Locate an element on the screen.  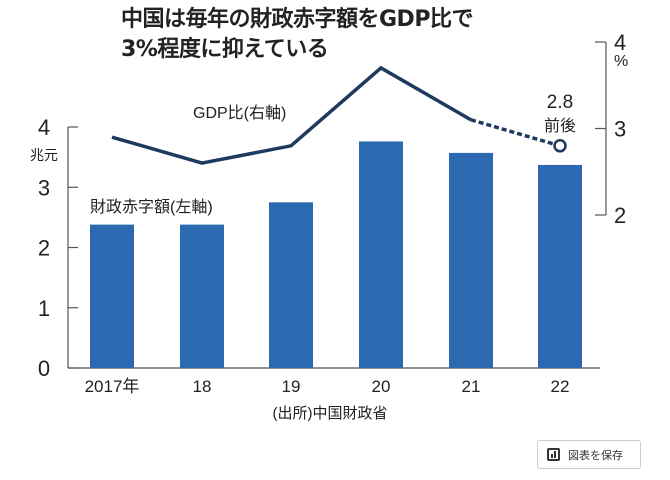
gdp-ratio-line-solid is located at coordinates (291, 115).